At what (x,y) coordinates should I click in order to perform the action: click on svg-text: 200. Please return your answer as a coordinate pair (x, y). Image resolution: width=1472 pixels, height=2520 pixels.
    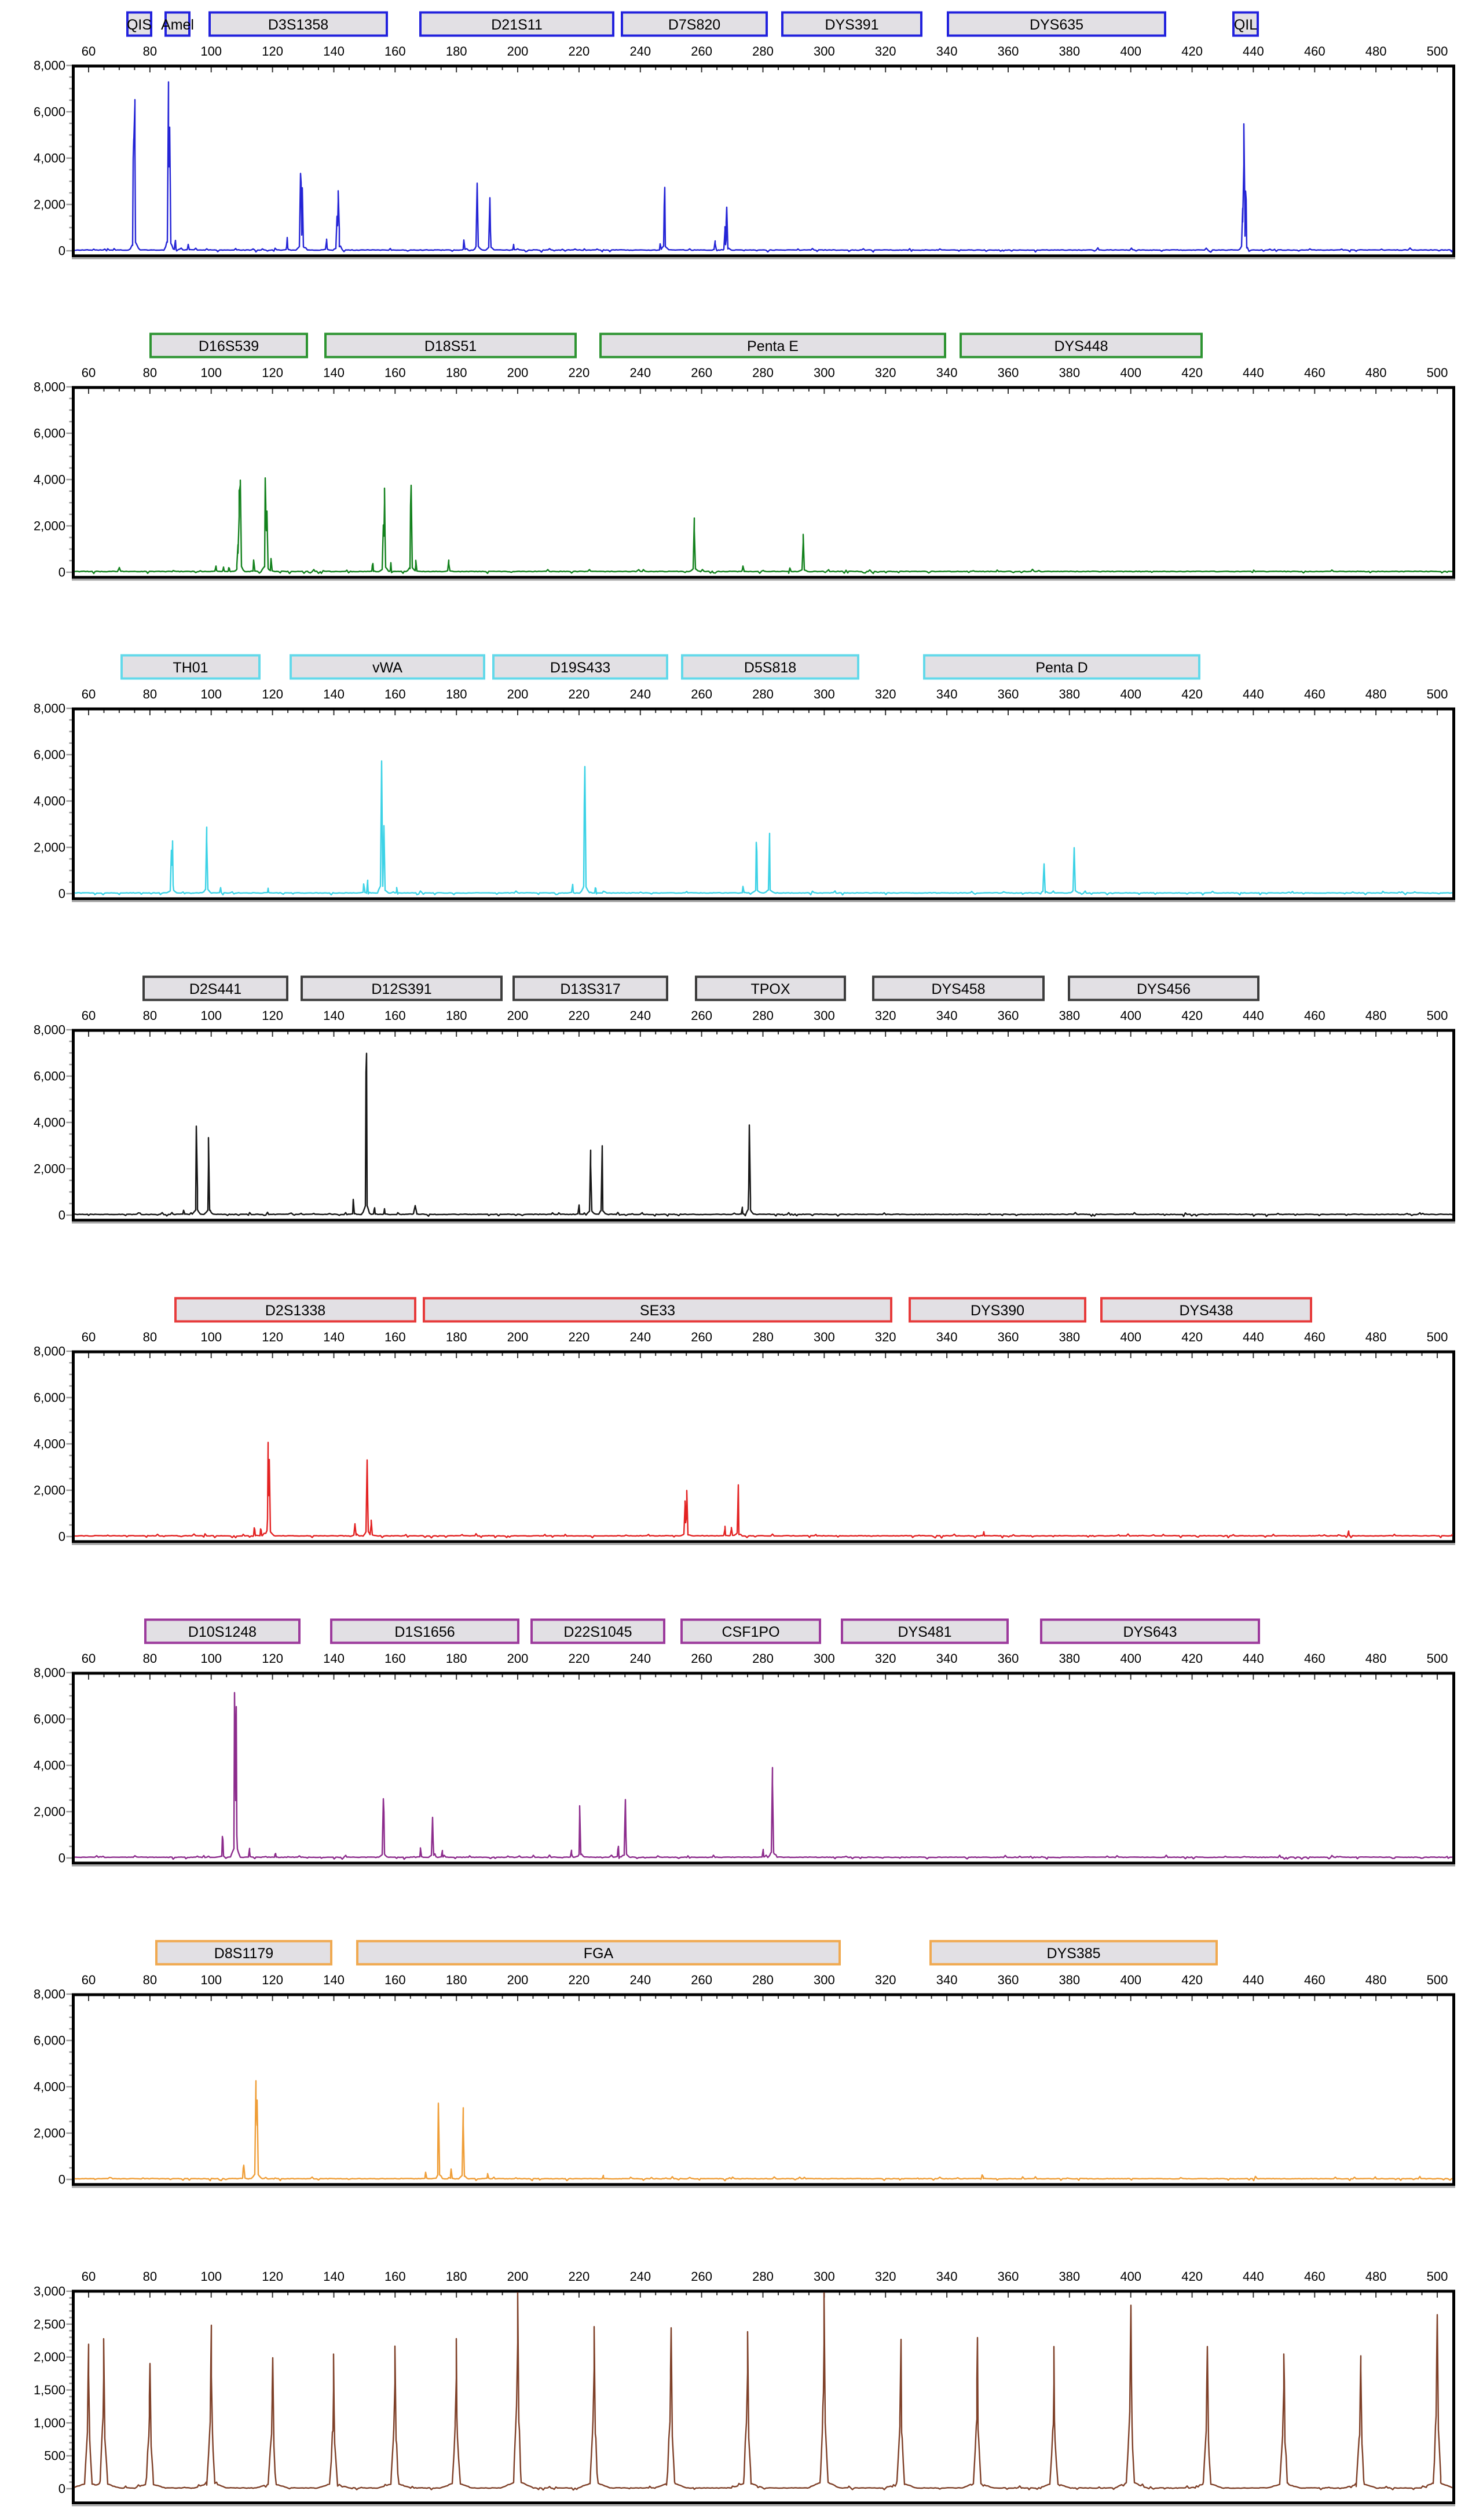
    Looking at the image, I should click on (518, 372).